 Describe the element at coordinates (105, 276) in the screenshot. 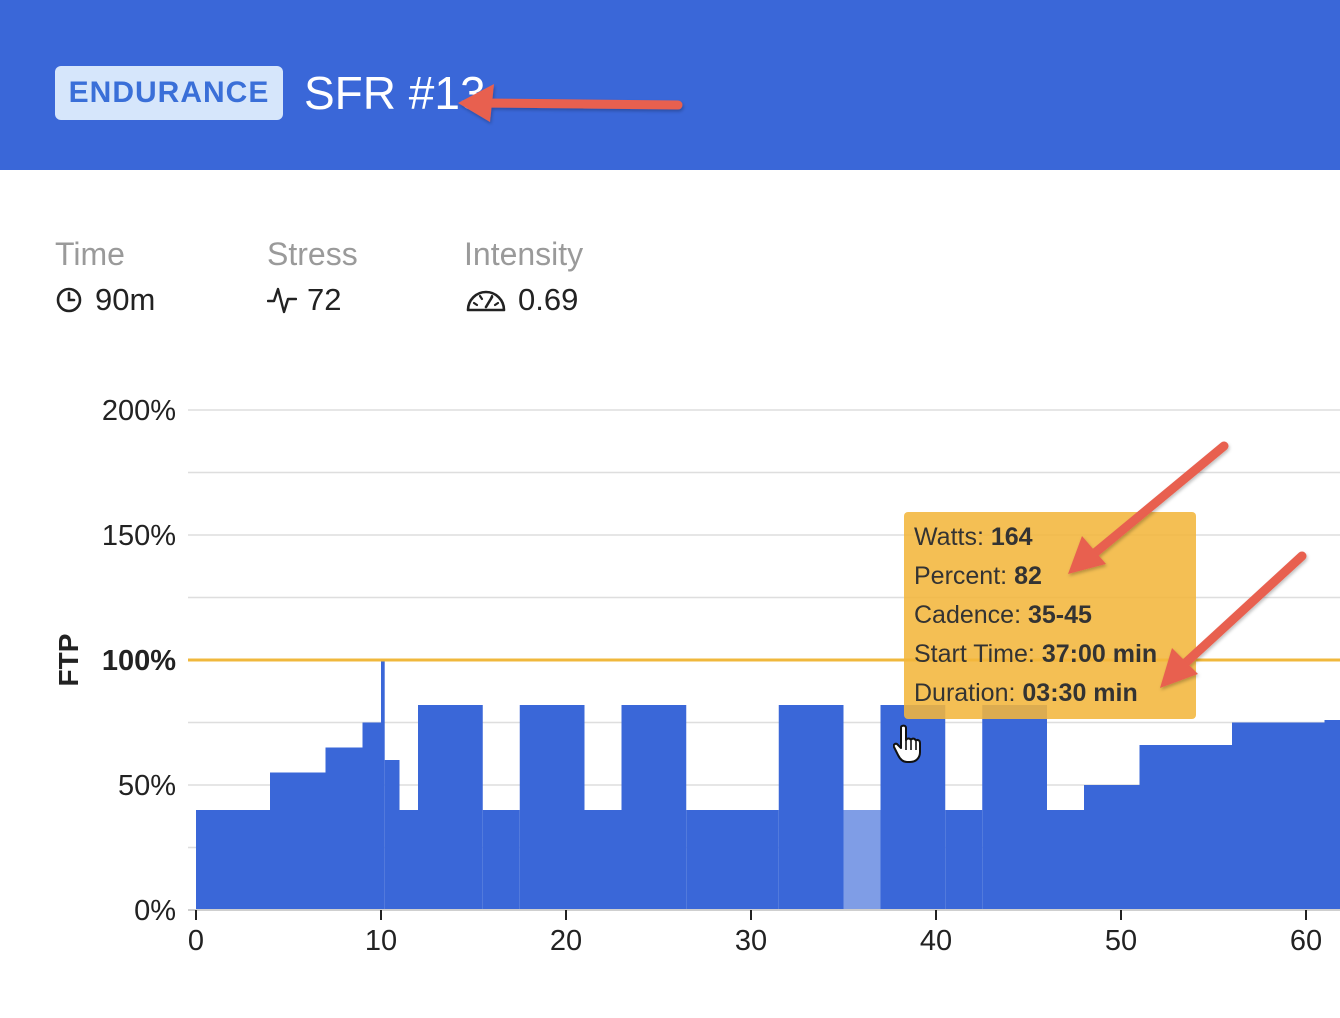

I see `metric-time: Time 90m` at that location.